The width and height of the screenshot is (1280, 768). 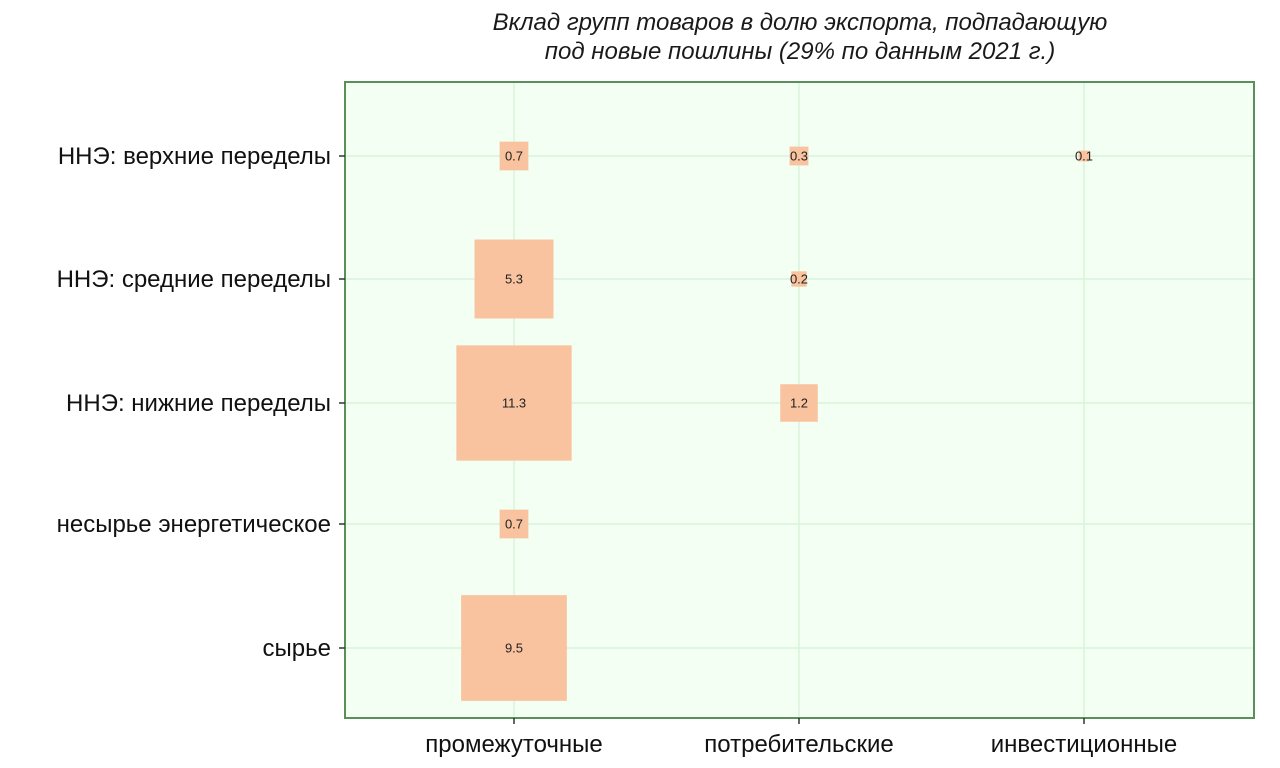 What do you see at coordinates (198, 403) in the screenshot?
I see `y-tick-label-2: ННЭ: нижние переделы` at bounding box center [198, 403].